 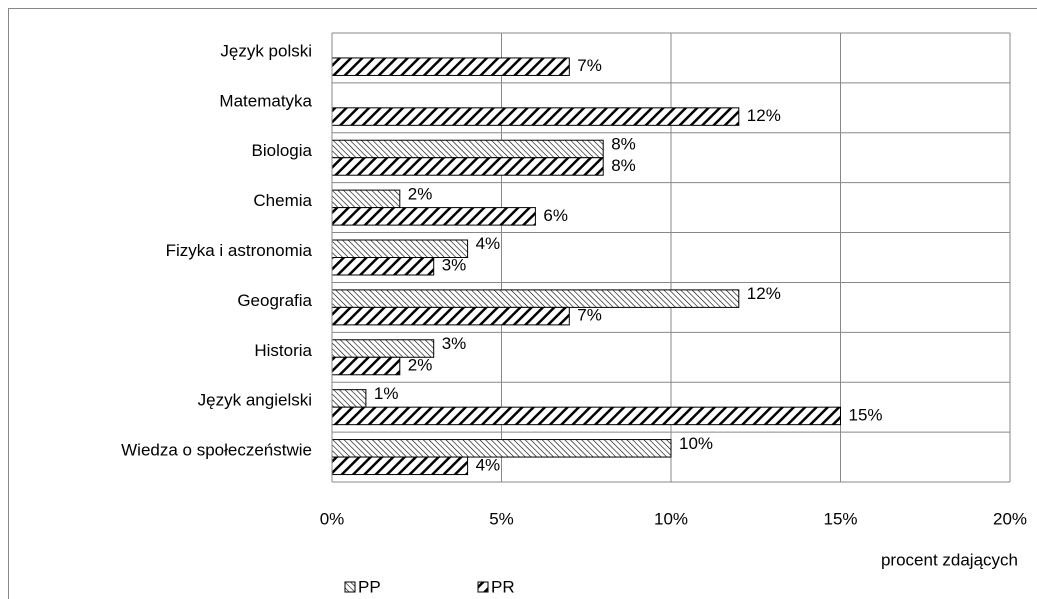 What do you see at coordinates (255, 400) in the screenshot?
I see `y-tick-label: Język angielski` at bounding box center [255, 400].